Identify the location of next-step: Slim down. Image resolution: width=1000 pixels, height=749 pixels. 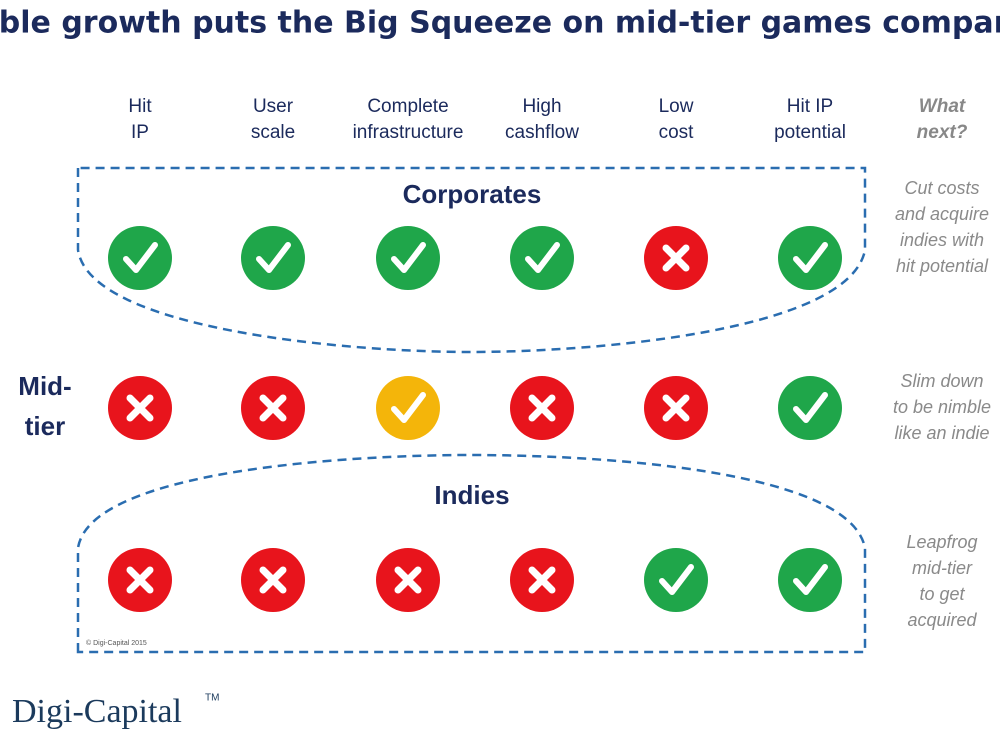
(941, 381).